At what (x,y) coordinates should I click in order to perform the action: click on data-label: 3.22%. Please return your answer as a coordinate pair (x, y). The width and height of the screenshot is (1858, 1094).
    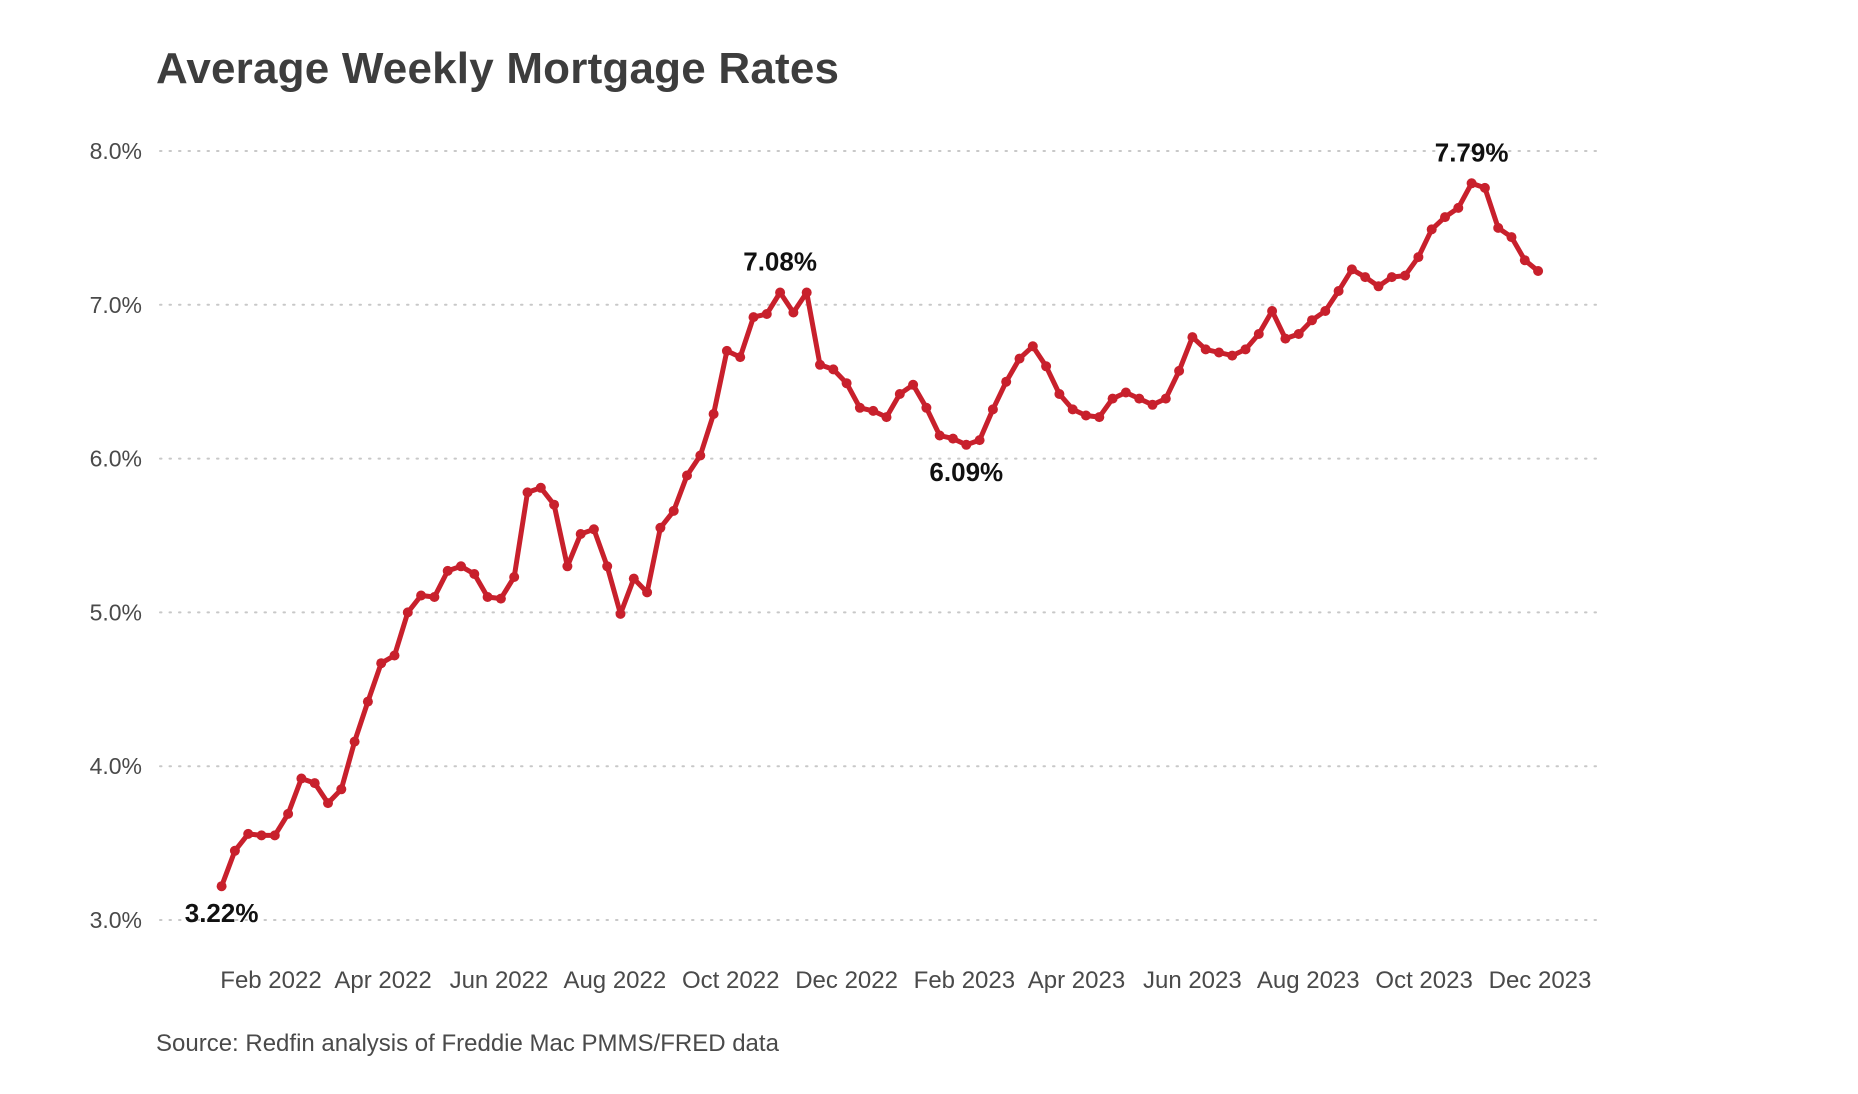
    Looking at the image, I should click on (222, 913).